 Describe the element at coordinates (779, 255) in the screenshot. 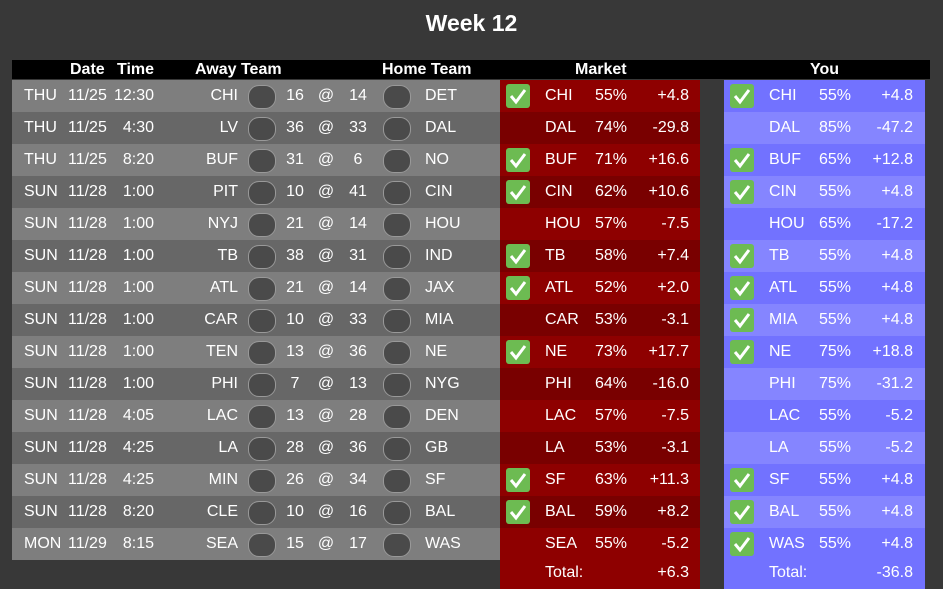

I see `you-pick: TB` at that location.